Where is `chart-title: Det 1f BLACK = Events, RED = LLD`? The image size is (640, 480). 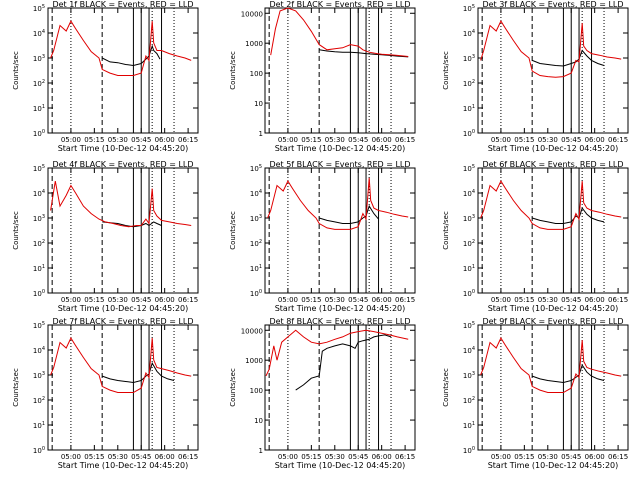 chart-title: Det 1f BLACK = Events, RED = LLD is located at coordinates (122, 4).